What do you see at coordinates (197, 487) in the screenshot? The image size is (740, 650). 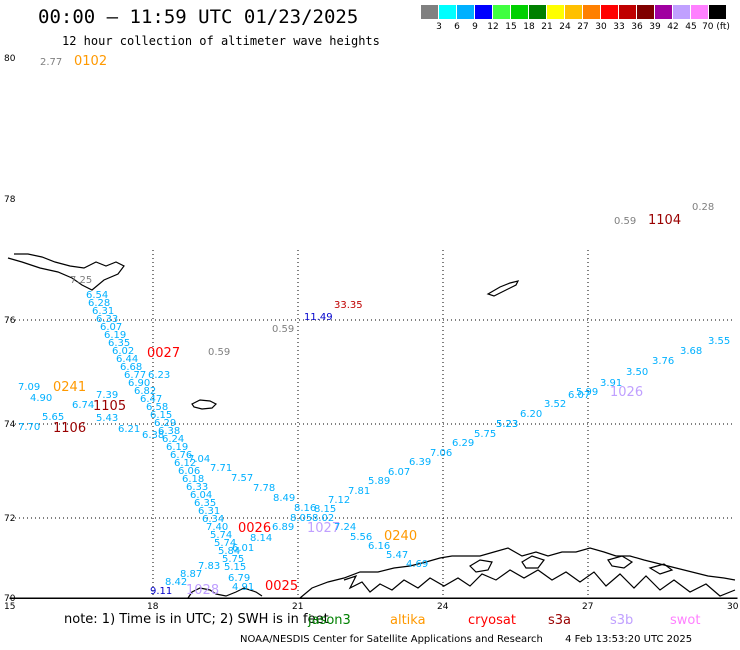 I see `track-mark: 6.33` at bounding box center [197, 487].